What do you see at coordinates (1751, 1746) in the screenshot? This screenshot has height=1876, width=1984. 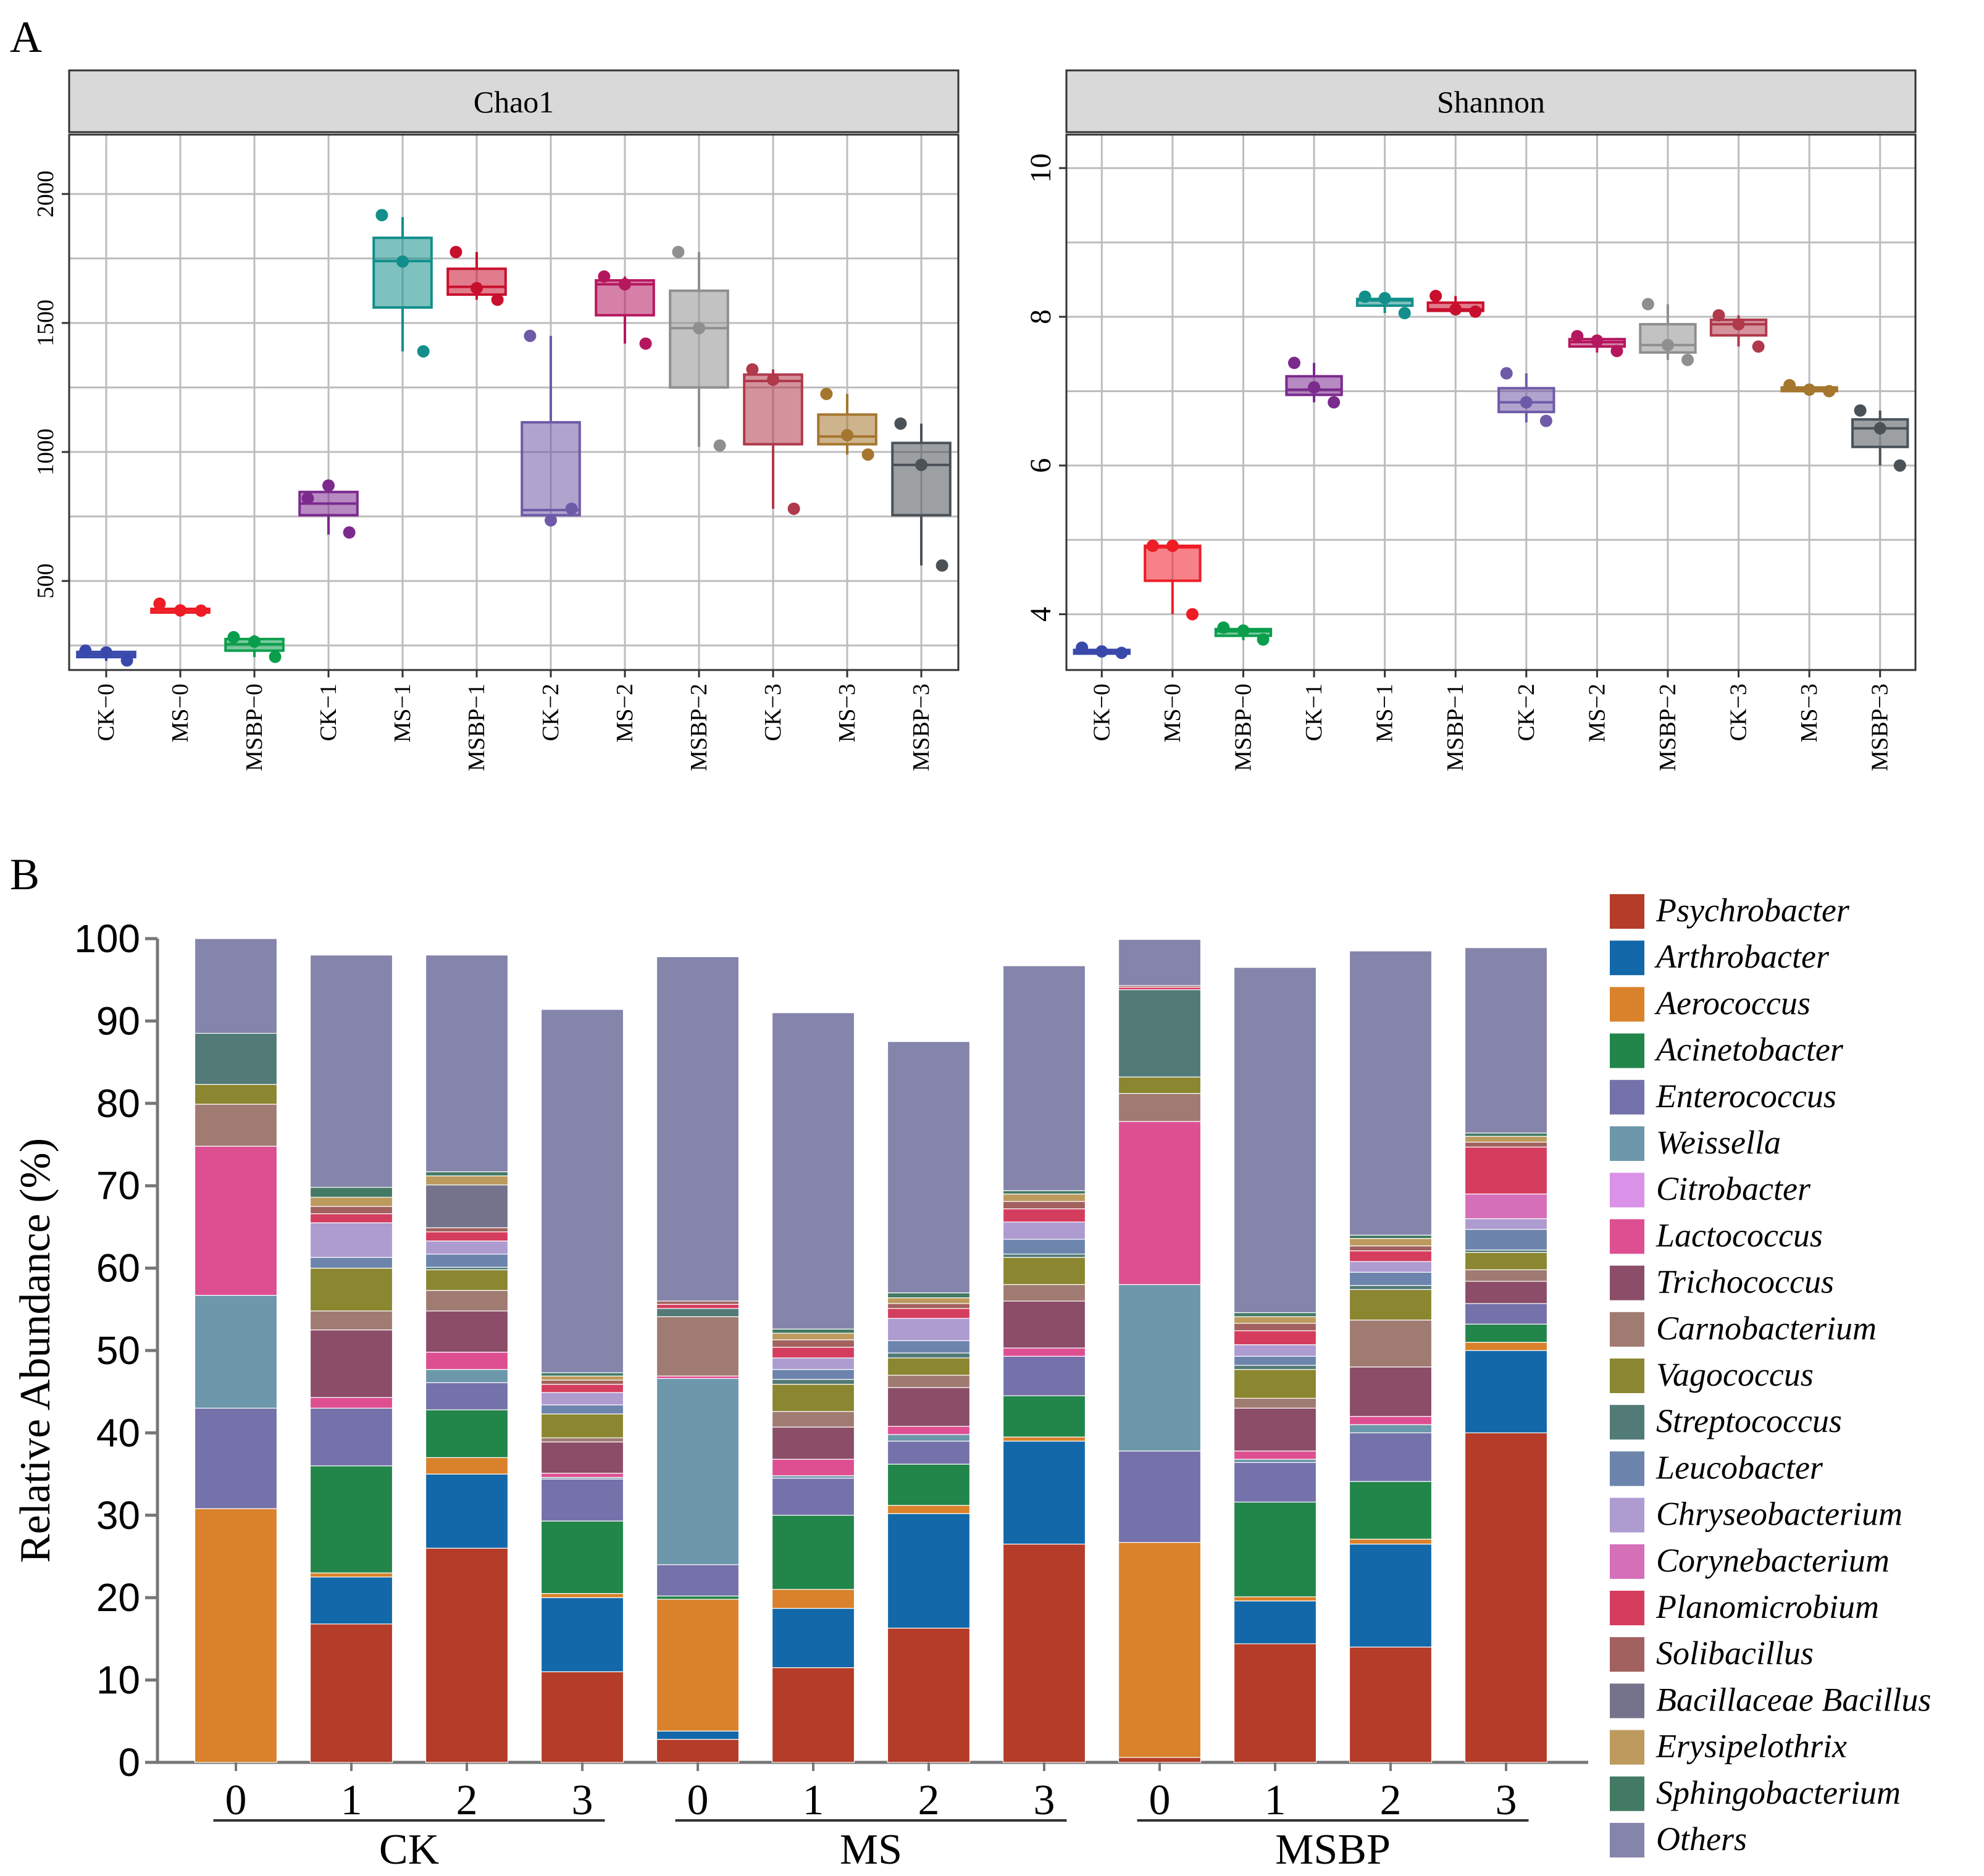 I see `legend-label: Erysipelothrix` at bounding box center [1751, 1746].